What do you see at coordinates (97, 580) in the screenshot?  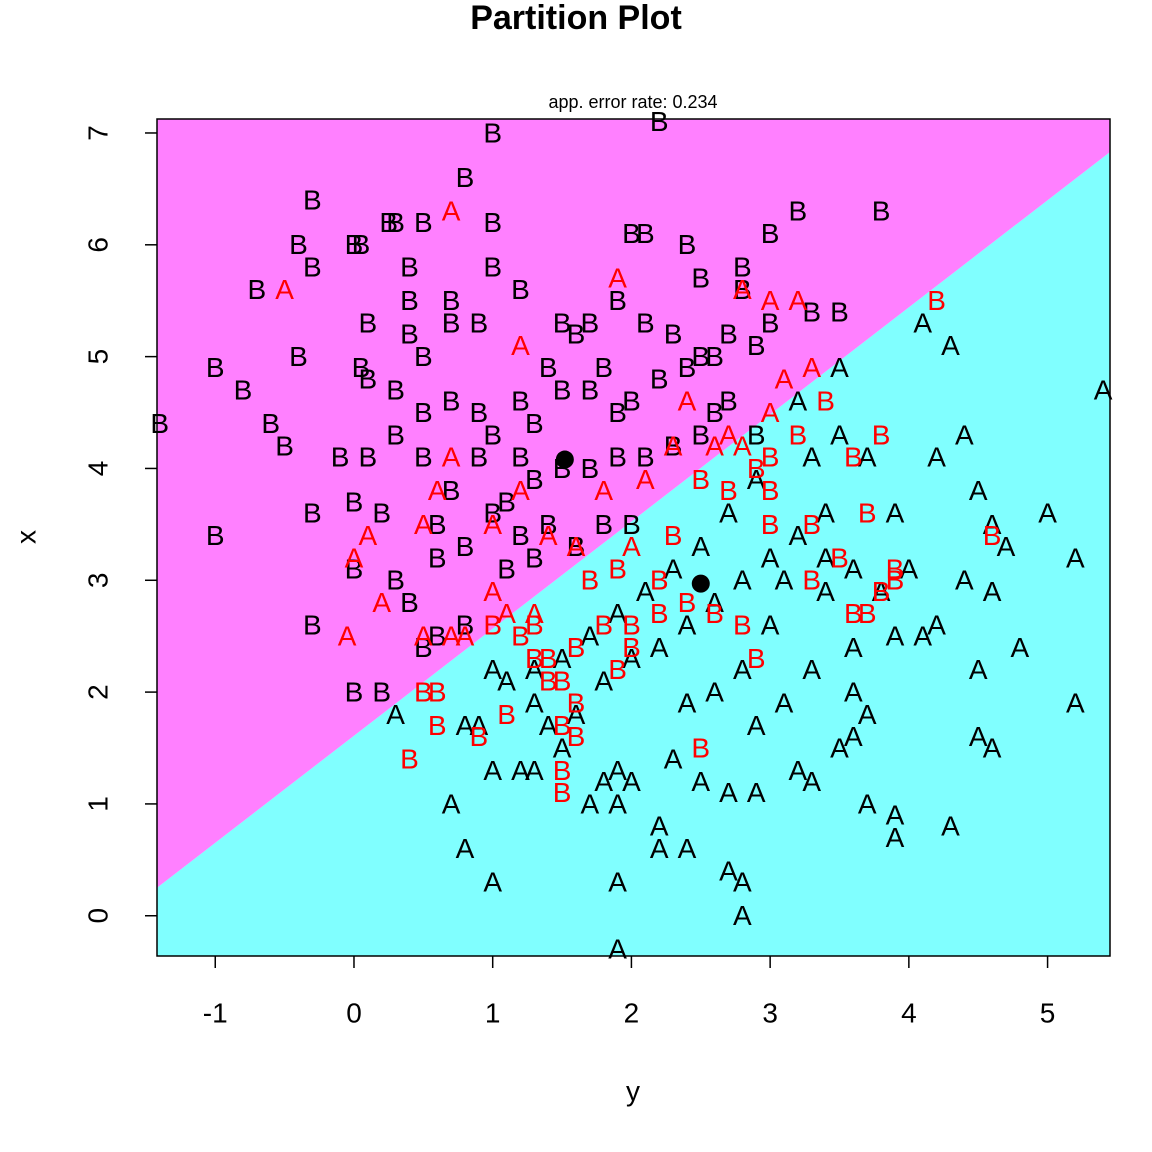 I see `y-tick-label: 3` at bounding box center [97, 580].